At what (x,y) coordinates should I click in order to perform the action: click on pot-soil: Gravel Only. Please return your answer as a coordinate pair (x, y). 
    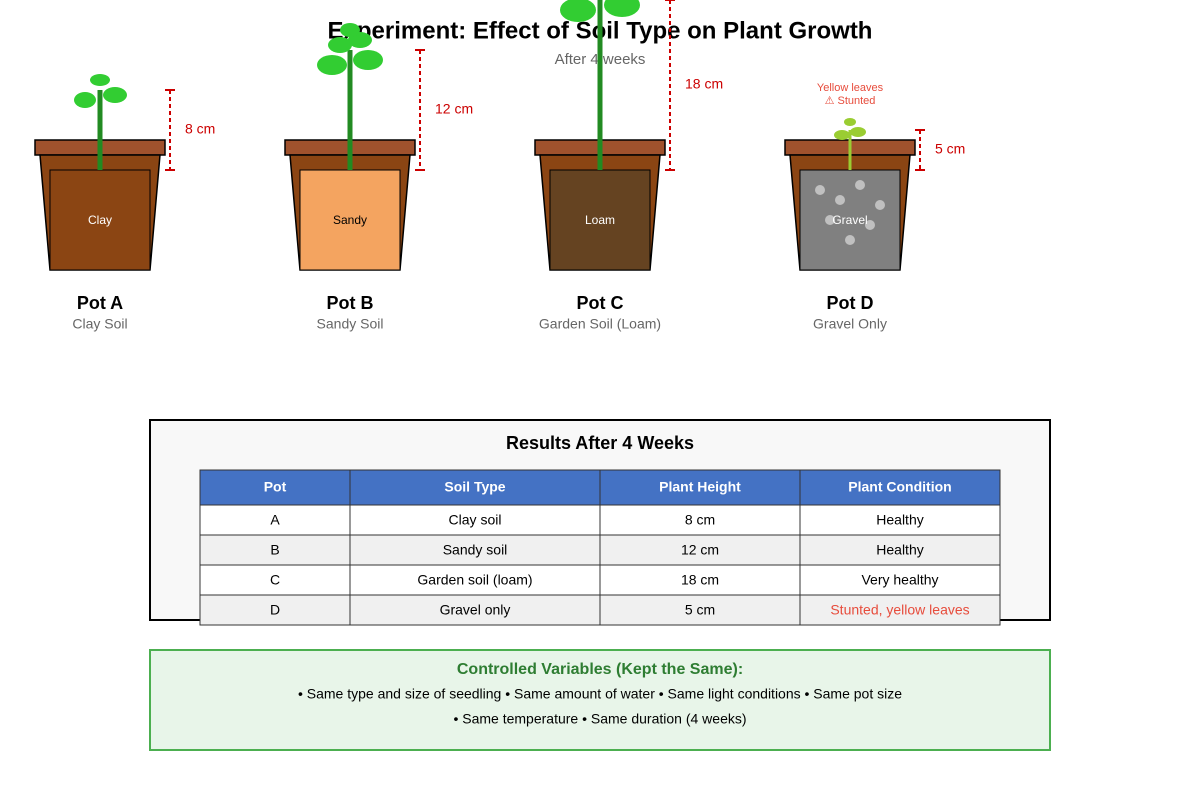
    Looking at the image, I should click on (850, 324).